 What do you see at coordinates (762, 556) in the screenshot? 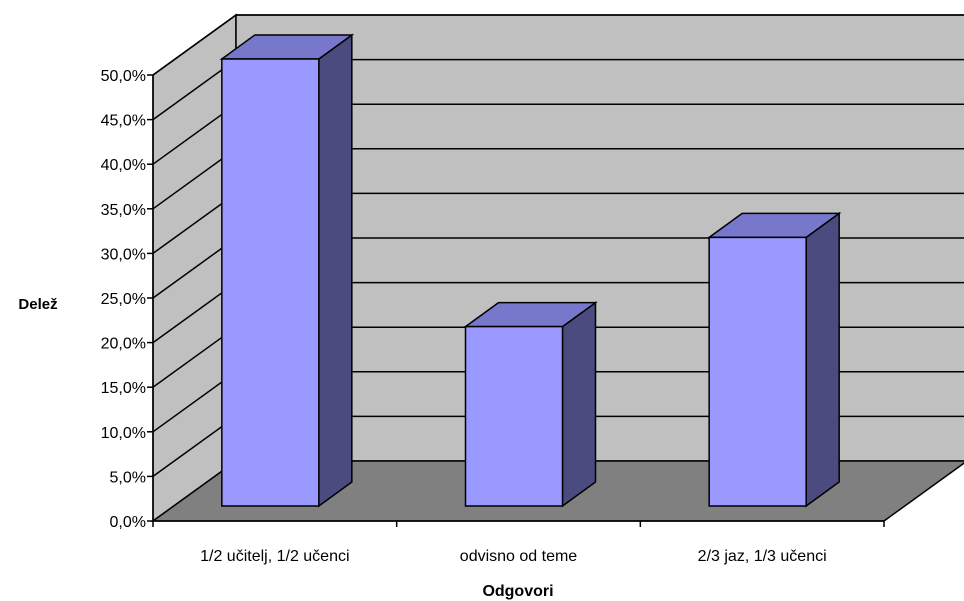
I see `x-tick-label: 2/3 jaz, 1/3 učenci` at bounding box center [762, 556].